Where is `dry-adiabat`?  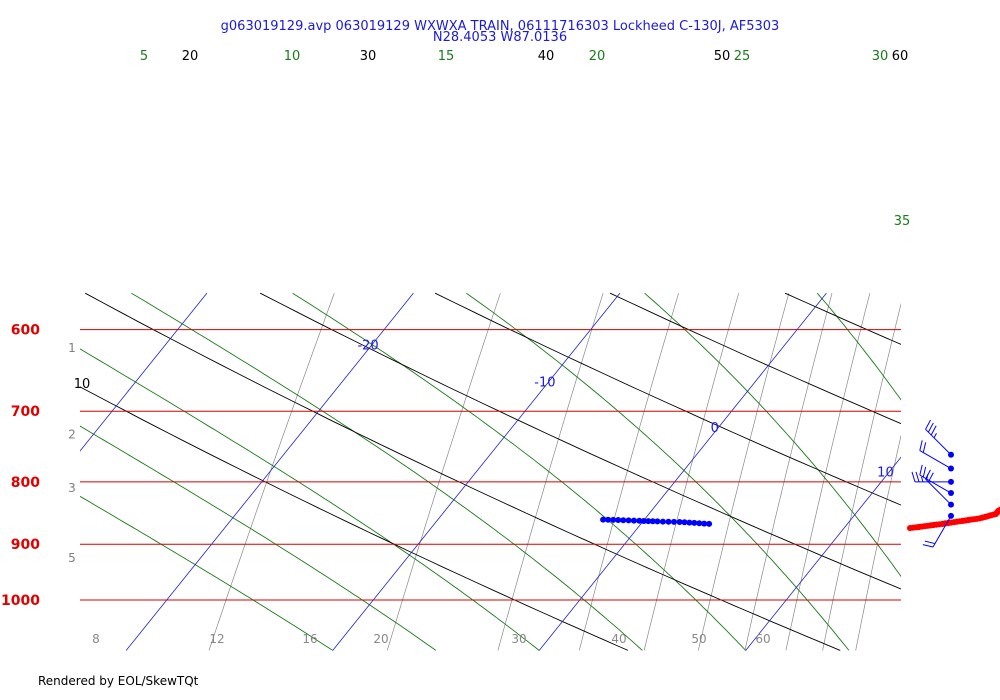
dry-adiabat is located at coordinates (755, 358).